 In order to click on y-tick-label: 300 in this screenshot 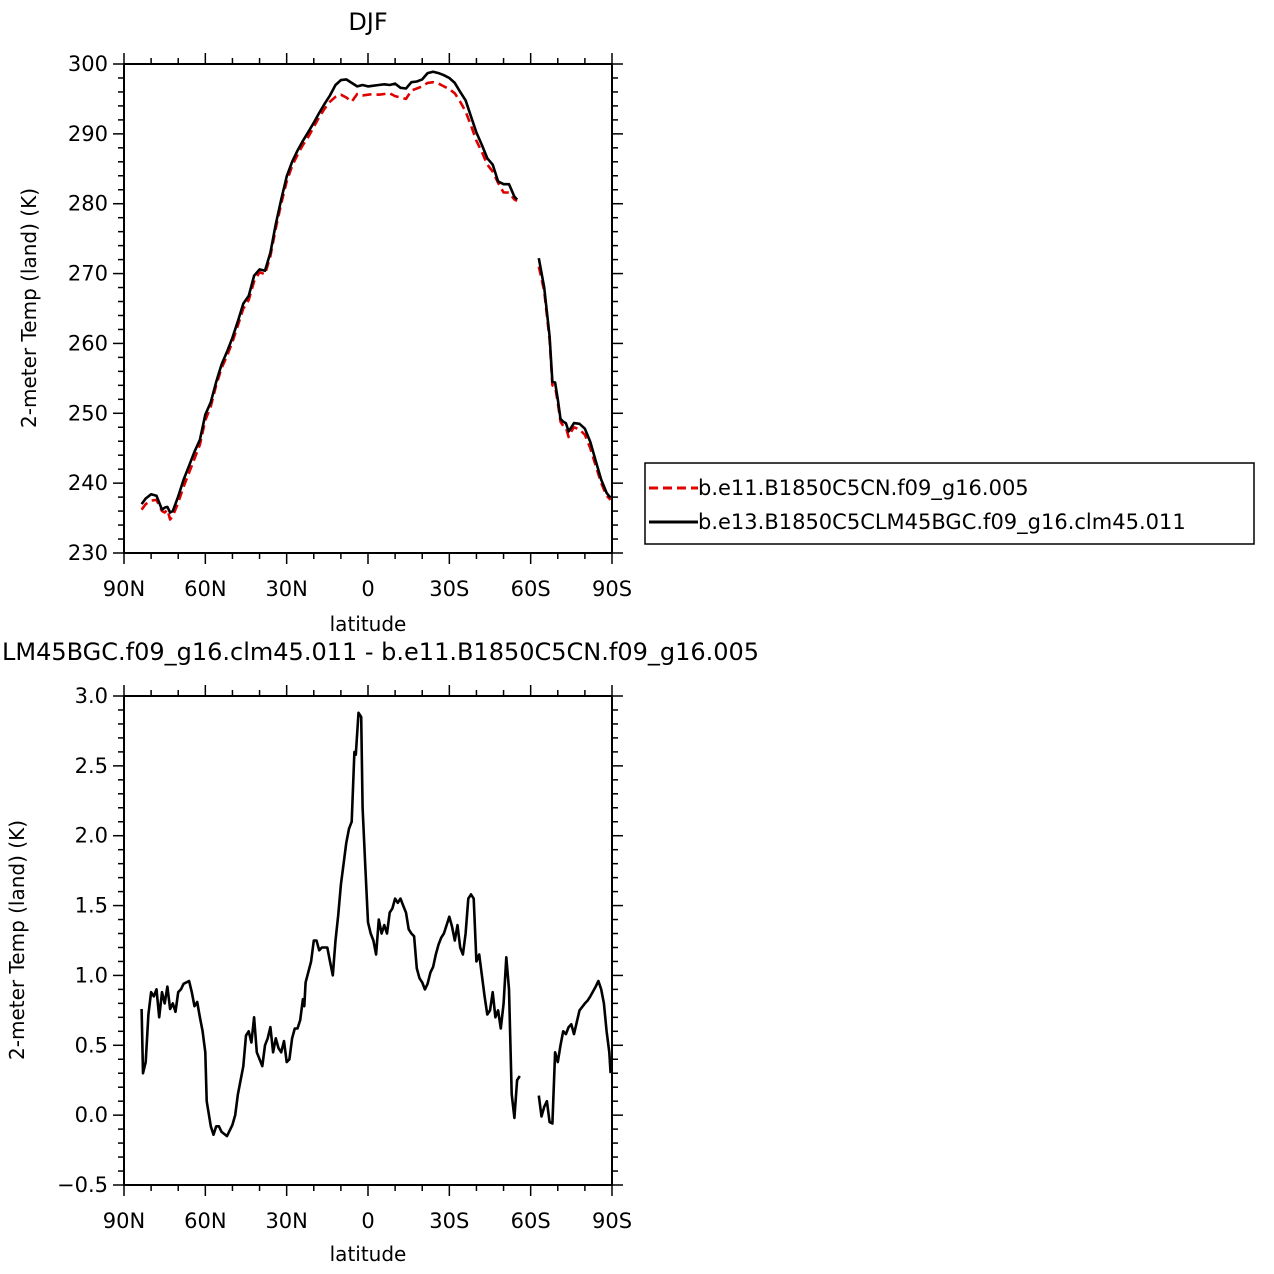, I will do `click(88, 64)`.